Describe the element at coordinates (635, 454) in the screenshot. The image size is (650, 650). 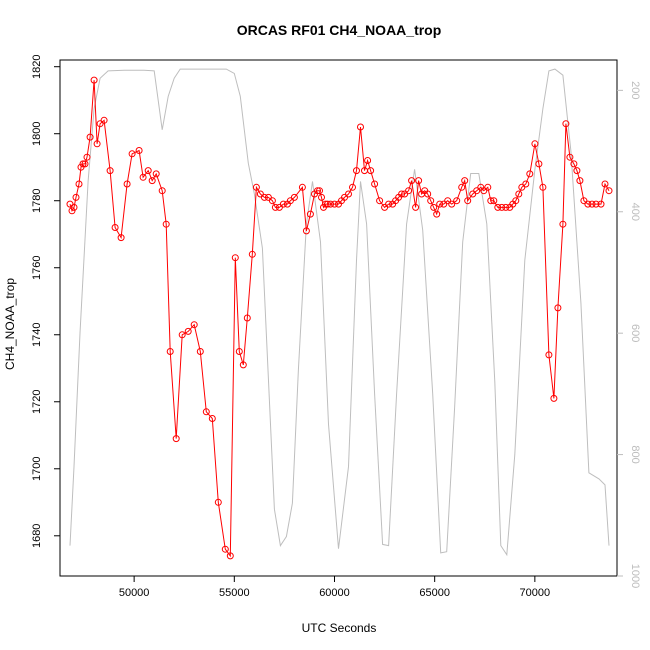
I see `y2-tick-label: 800` at that location.